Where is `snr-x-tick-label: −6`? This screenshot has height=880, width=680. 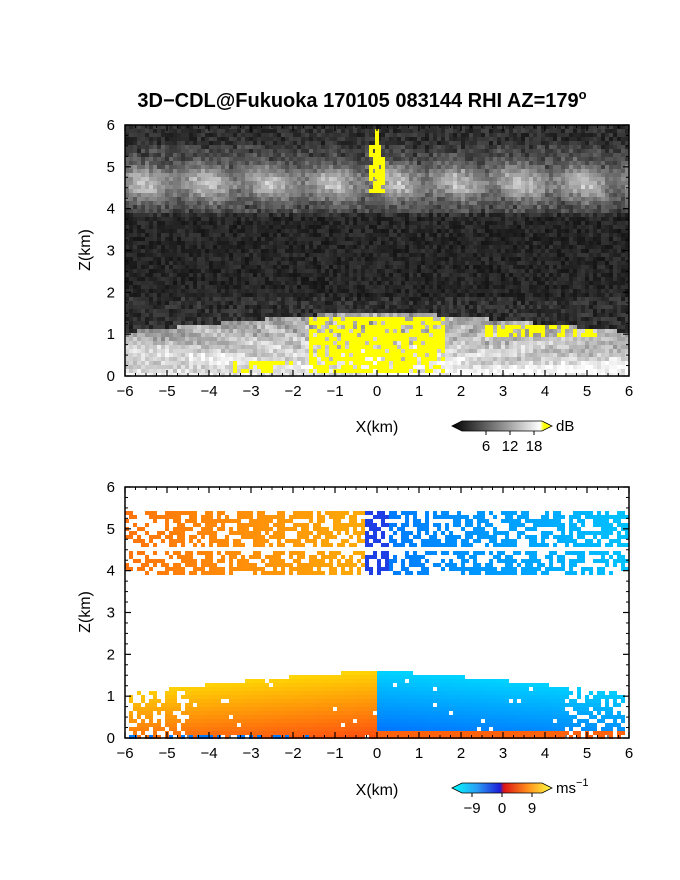
snr-x-tick-label: −6 is located at coordinates (124, 391).